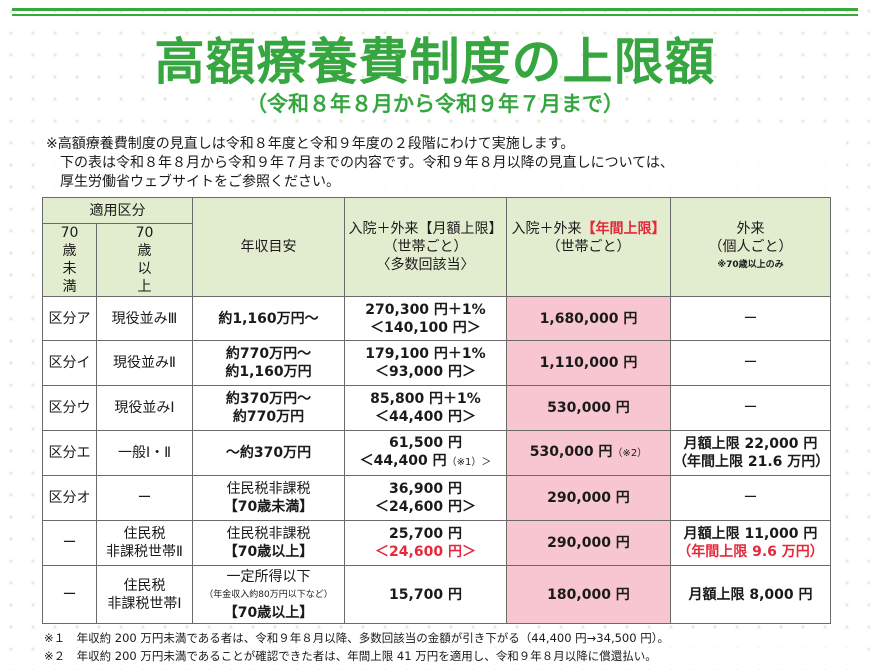 The image size is (870, 670). I want to click on income-line: 約1,160万円〜, so click(268, 318).